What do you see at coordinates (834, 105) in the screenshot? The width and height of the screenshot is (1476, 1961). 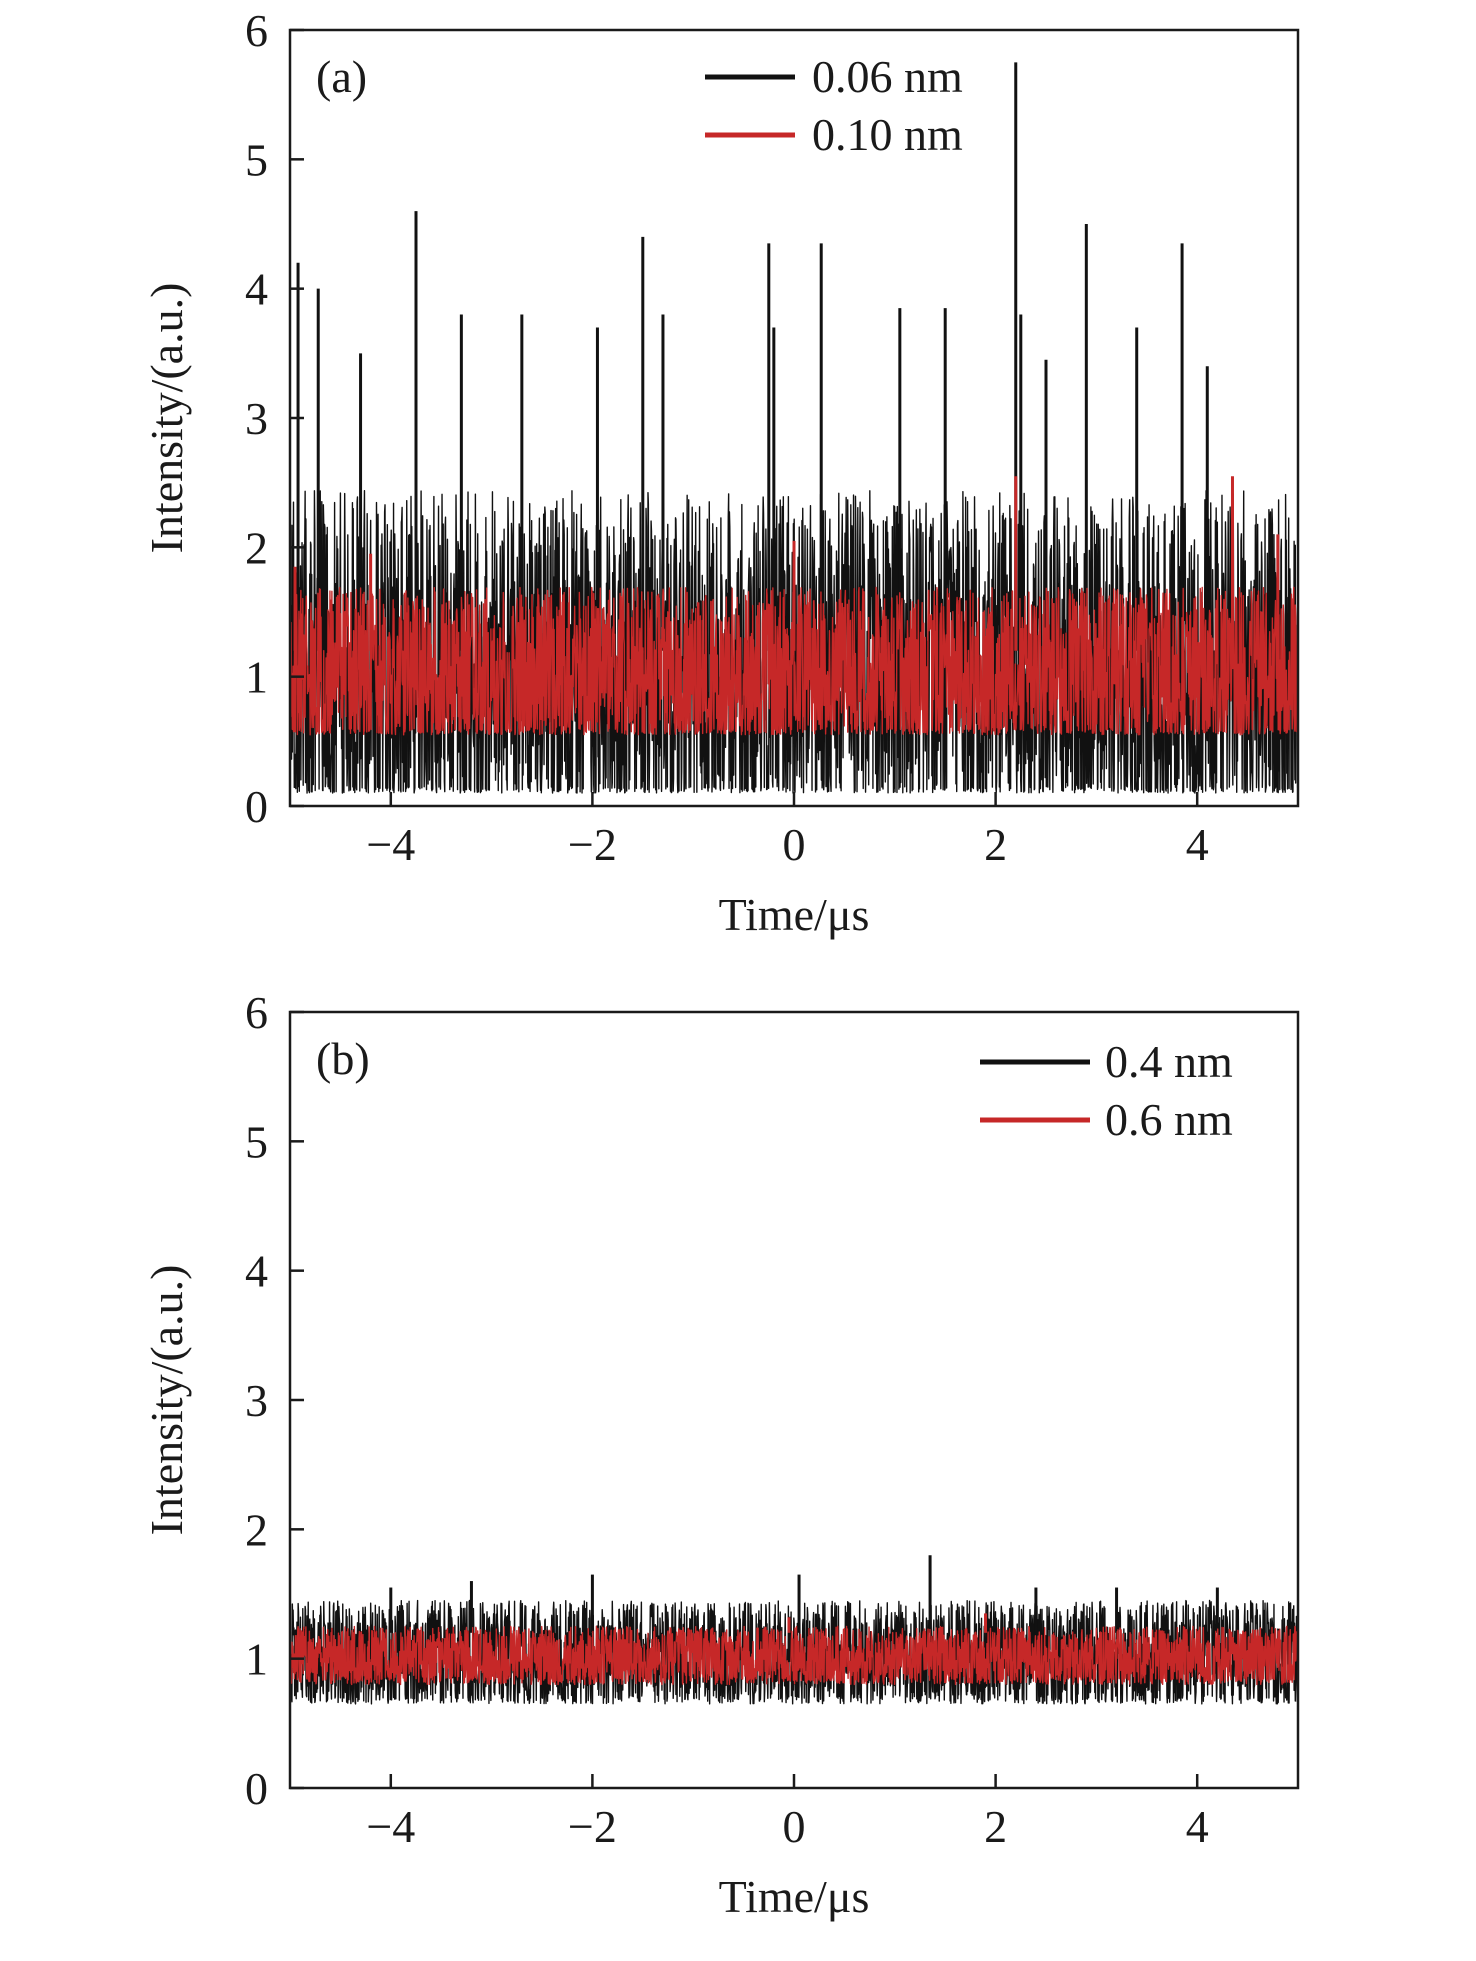 I see `legend: 0.06 nm 0.10 nm` at bounding box center [834, 105].